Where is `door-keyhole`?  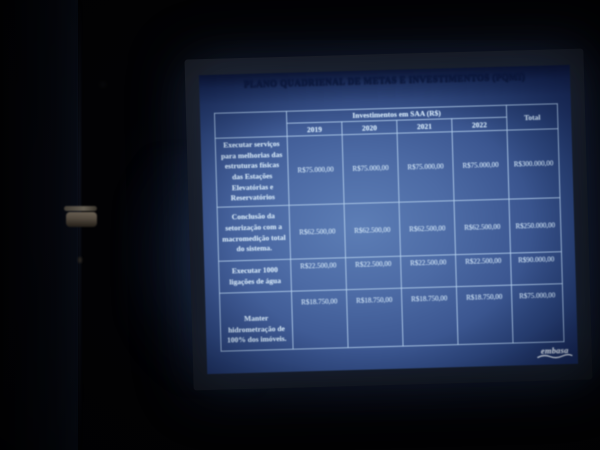
door-keyhole is located at coordinates (80, 260).